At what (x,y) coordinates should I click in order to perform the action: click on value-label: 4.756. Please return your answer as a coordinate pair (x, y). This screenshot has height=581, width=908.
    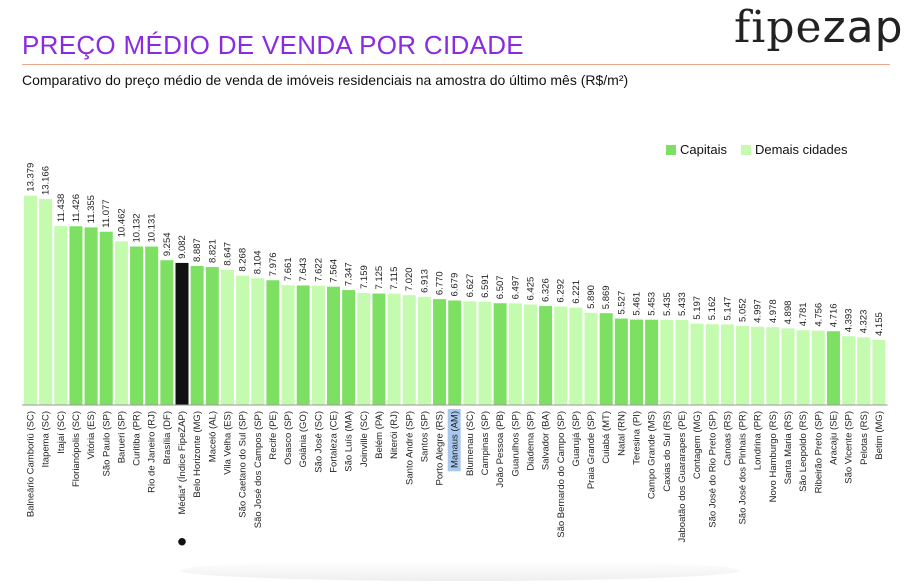
    Looking at the image, I should click on (818, 315).